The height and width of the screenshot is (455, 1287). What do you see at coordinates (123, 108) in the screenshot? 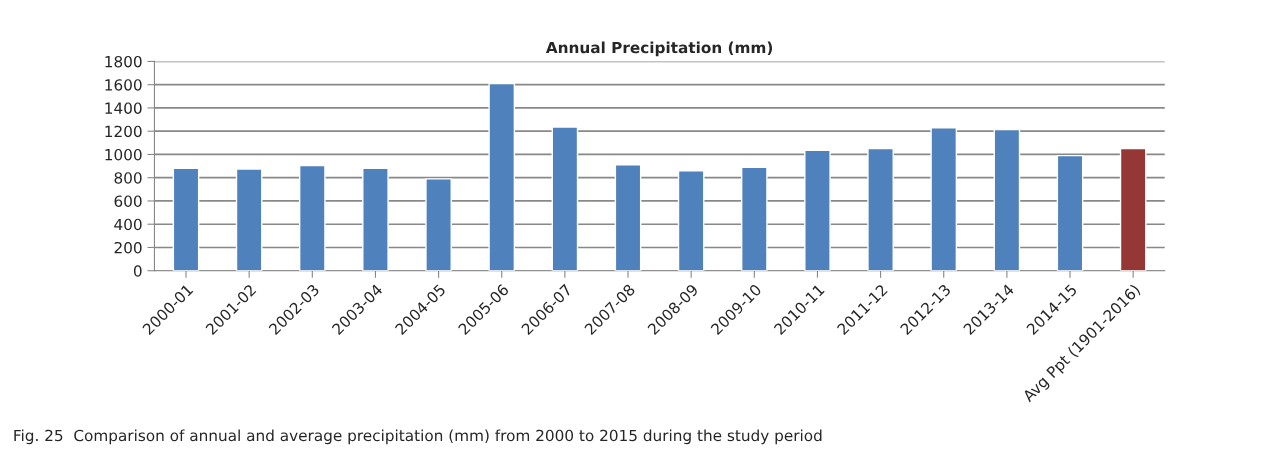
I see `y-tick-label: 1400` at bounding box center [123, 108].